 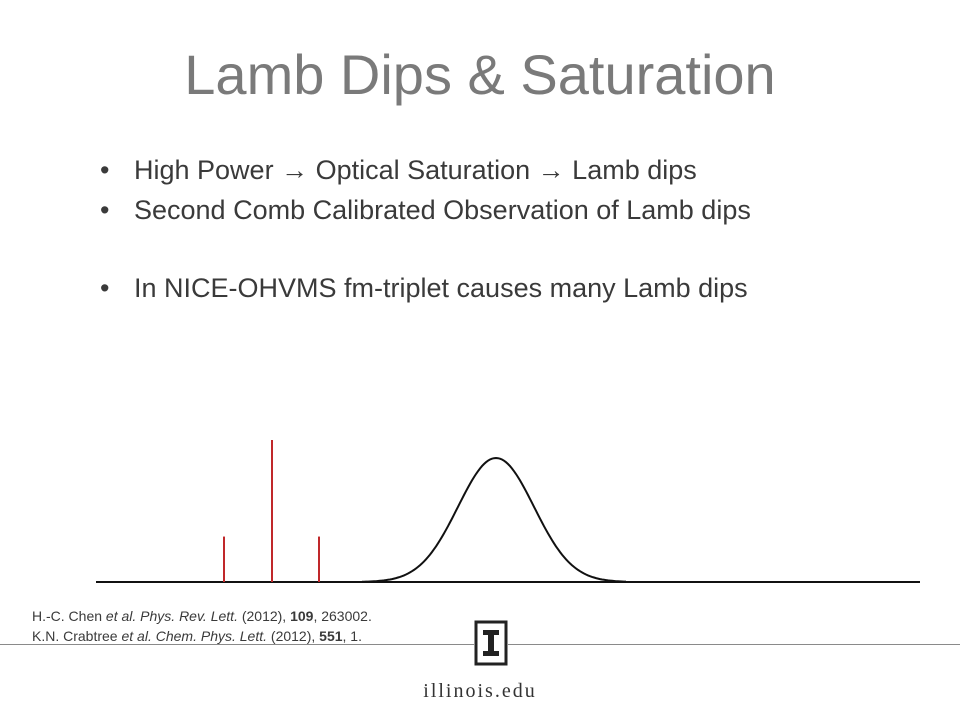 What do you see at coordinates (493, 519) in the screenshot?
I see `absorption-profile` at bounding box center [493, 519].